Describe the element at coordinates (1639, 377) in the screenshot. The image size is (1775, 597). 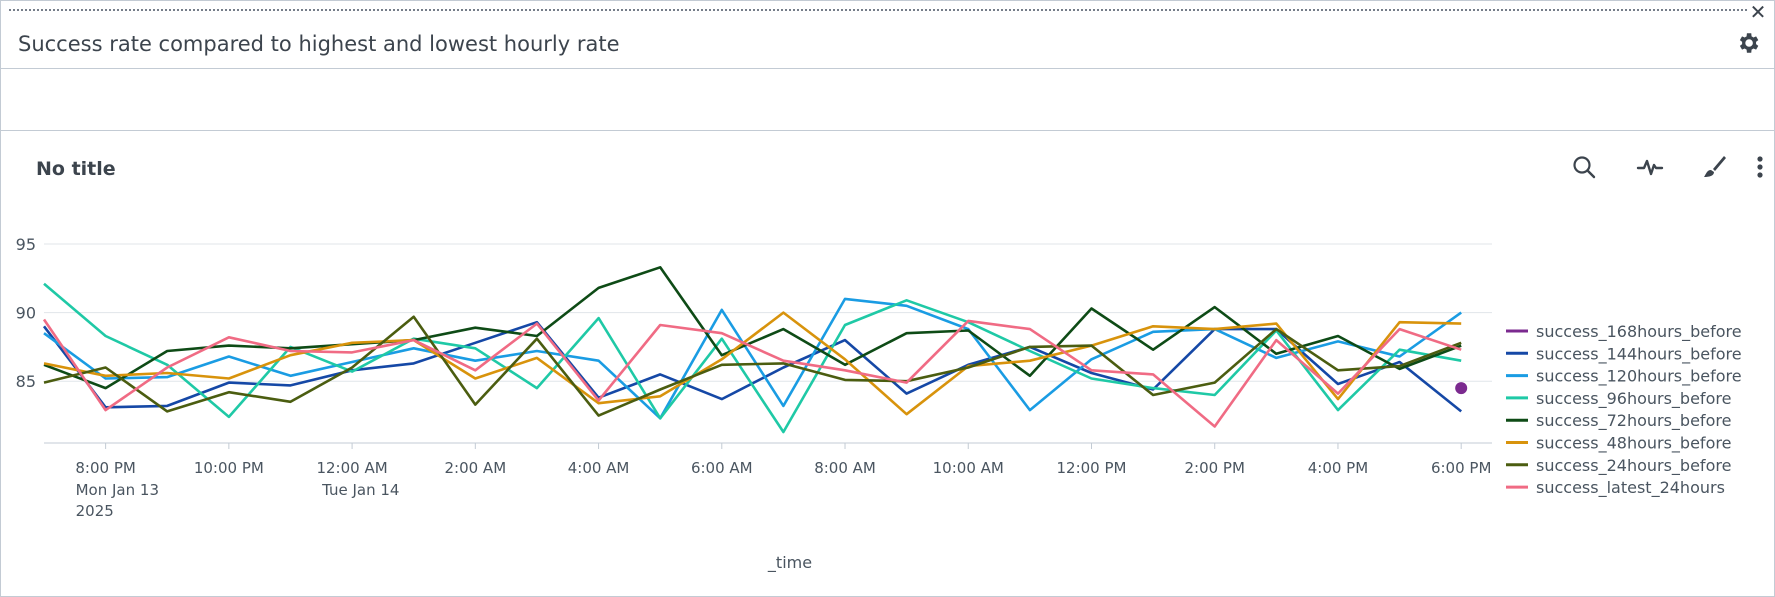
I see `legend-item: success_120hours_before` at that location.